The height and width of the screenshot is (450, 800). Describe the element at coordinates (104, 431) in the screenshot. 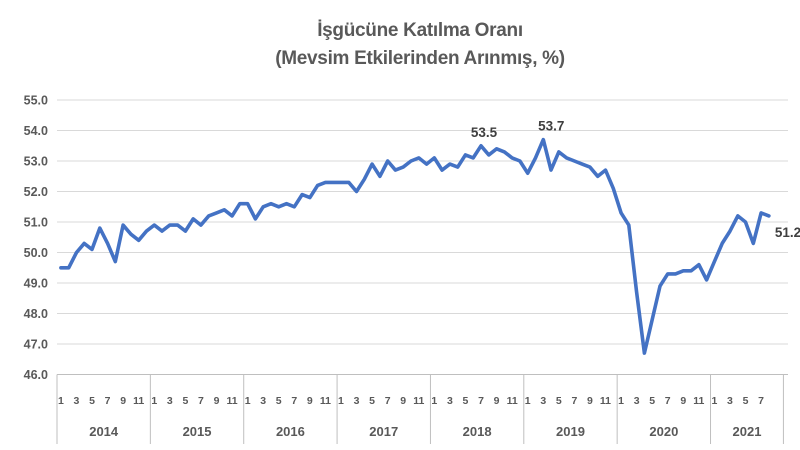

I see `year-label: 2014` at that location.